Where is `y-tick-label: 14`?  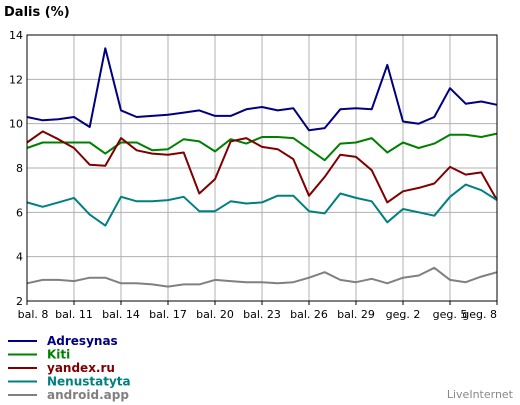
y-tick-label: 14 is located at coordinates (16, 35).